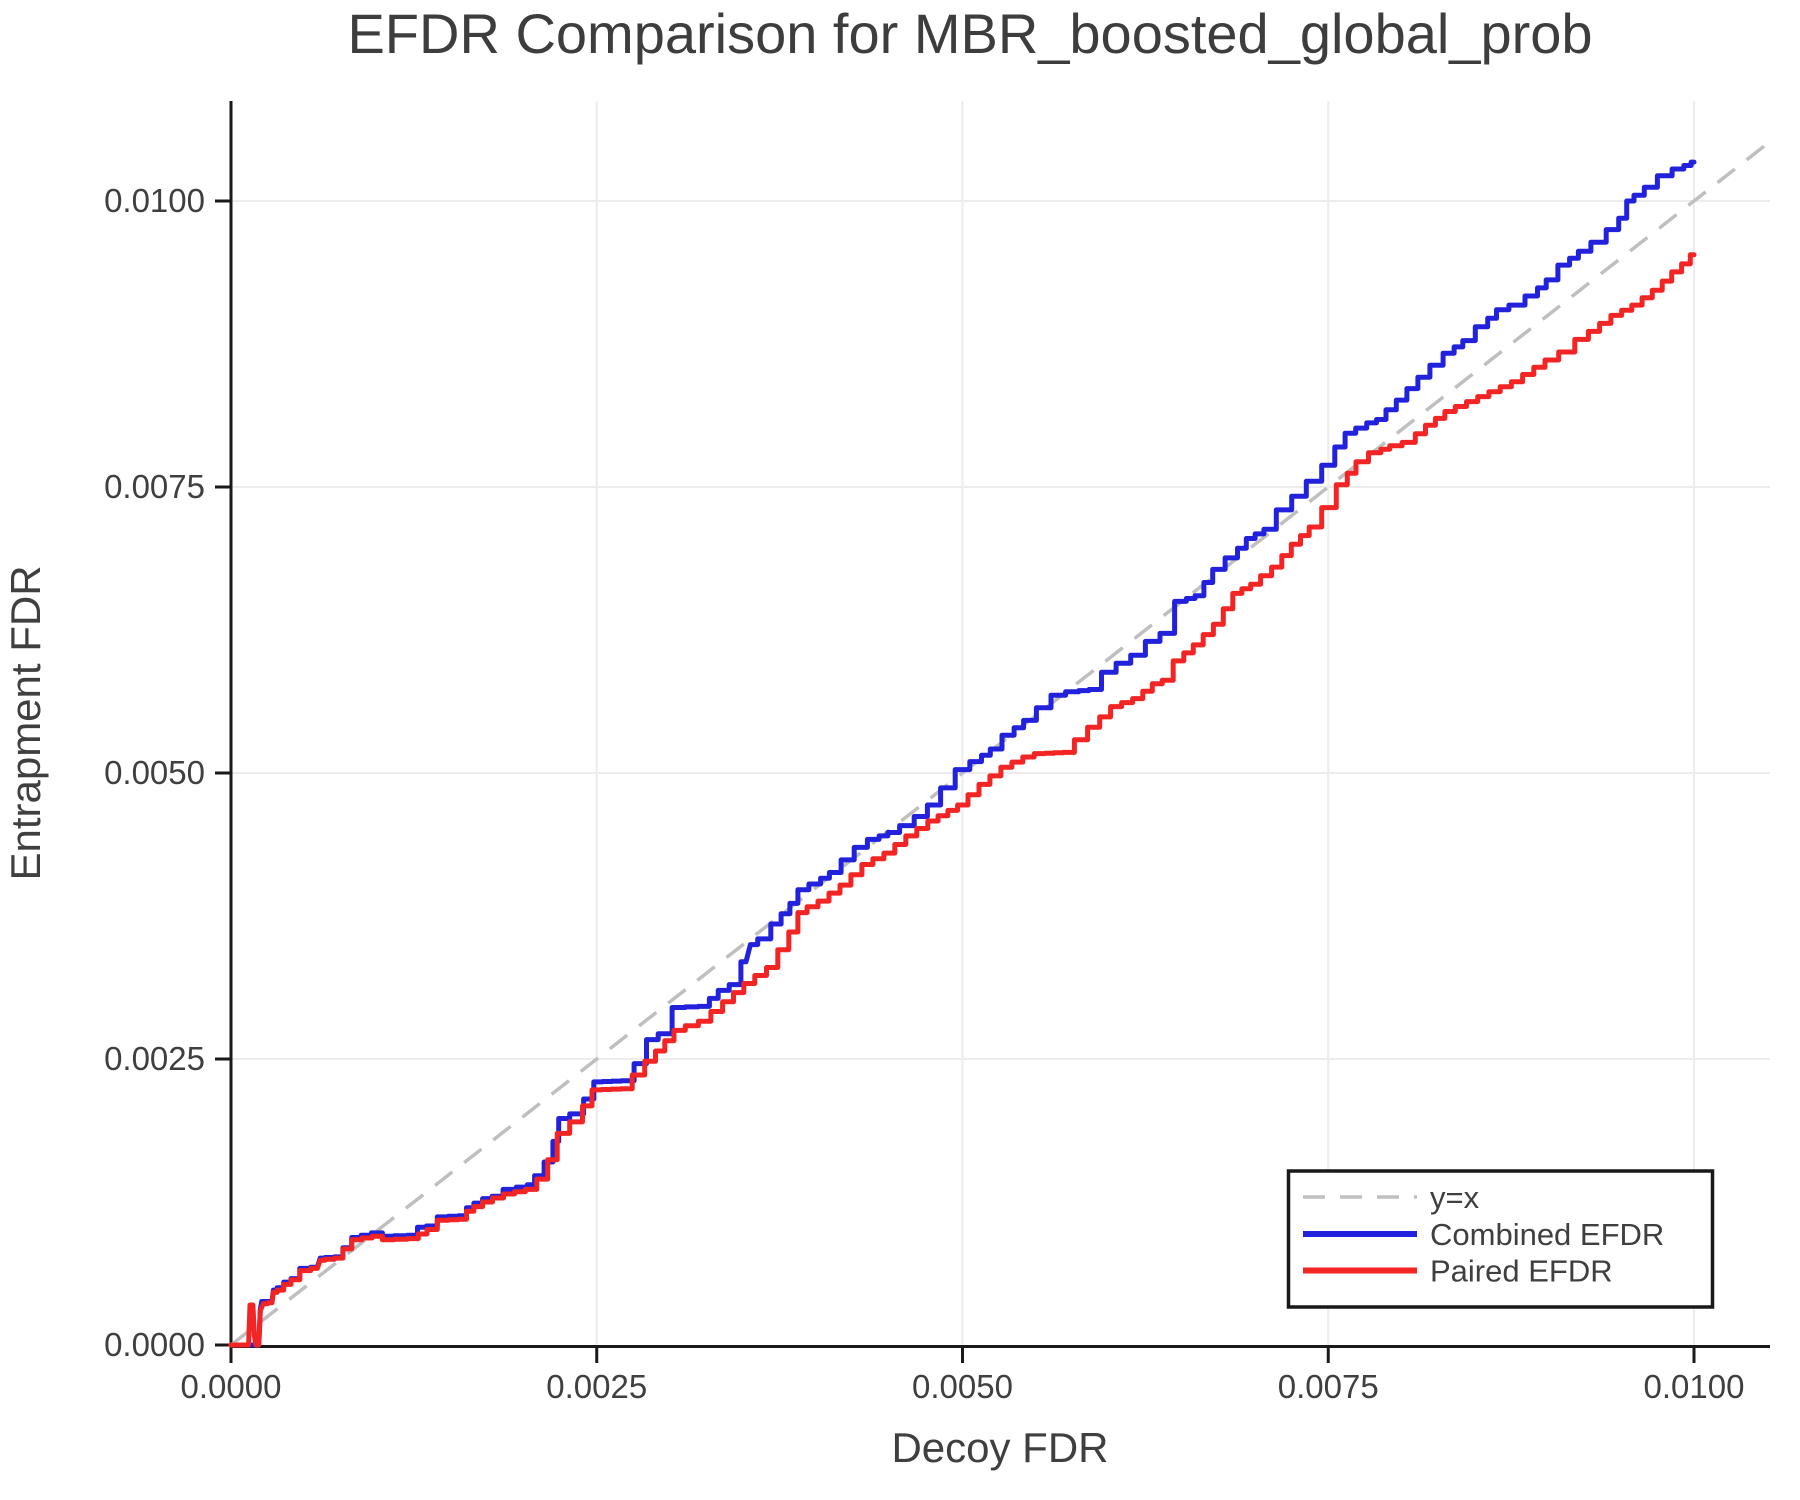  What do you see at coordinates (154, 200) in the screenshot?
I see `y-tick-label: 0.0100` at bounding box center [154, 200].